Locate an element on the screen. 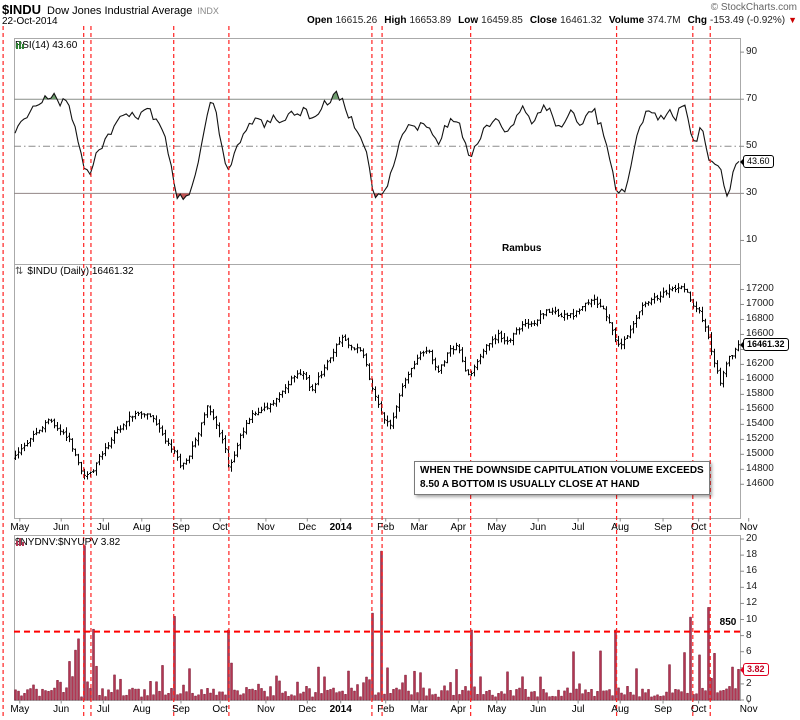 The image size is (800, 720). symbol-name: Dow Jones Industrial Average is located at coordinates (120, 11).